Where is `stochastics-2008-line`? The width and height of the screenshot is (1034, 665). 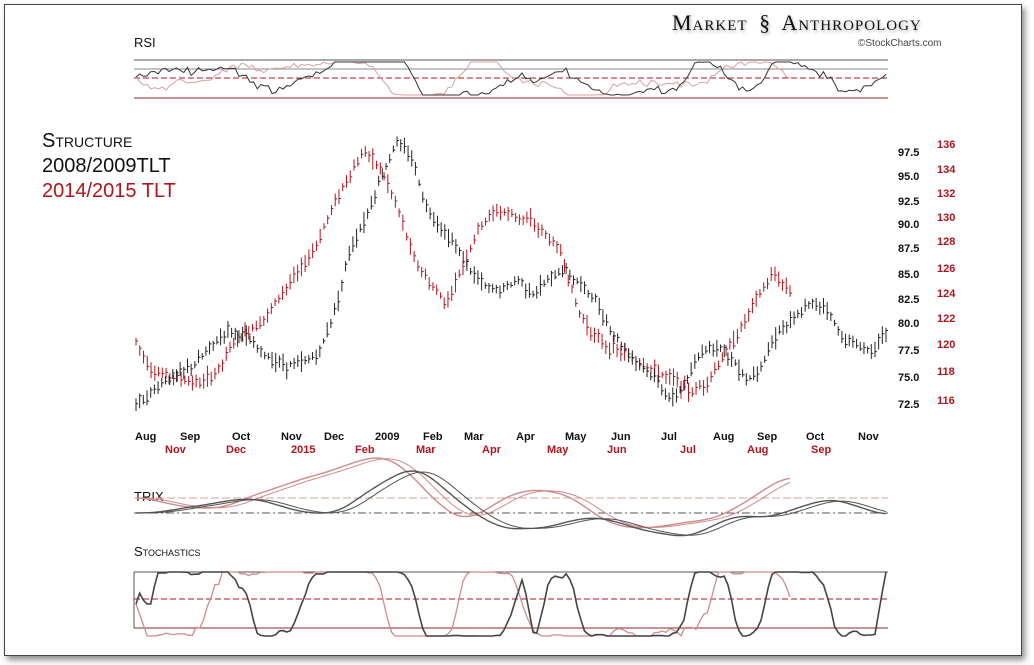
stochastics-2008-line is located at coordinates (511, 604).